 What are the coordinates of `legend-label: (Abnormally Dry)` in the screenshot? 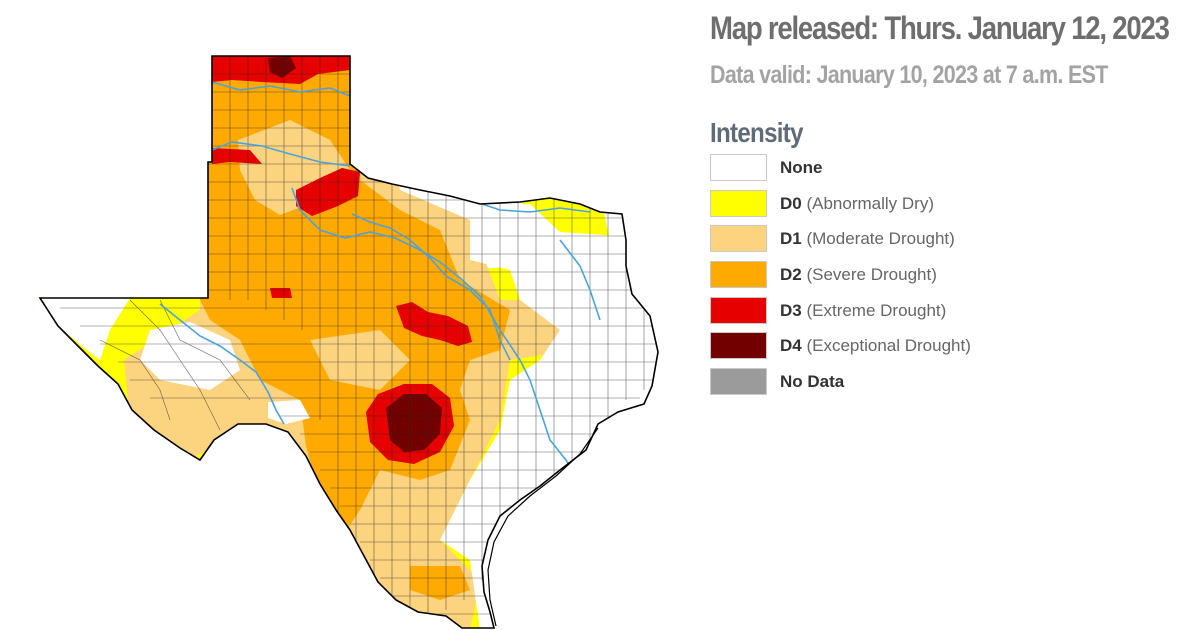 It's located at (870, 203).